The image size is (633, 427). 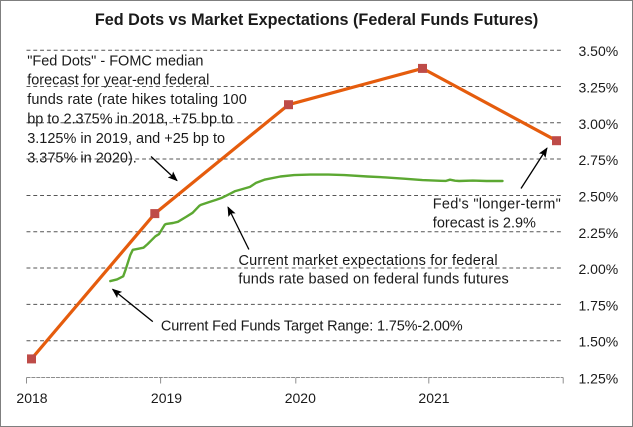 What do you see at coordinates (137, 100) in the screenshot?
I see `svg-text:funds rate (rate hikes totalin: funds rate (rate hikes totaling 100` at bounding box center [137, 100].